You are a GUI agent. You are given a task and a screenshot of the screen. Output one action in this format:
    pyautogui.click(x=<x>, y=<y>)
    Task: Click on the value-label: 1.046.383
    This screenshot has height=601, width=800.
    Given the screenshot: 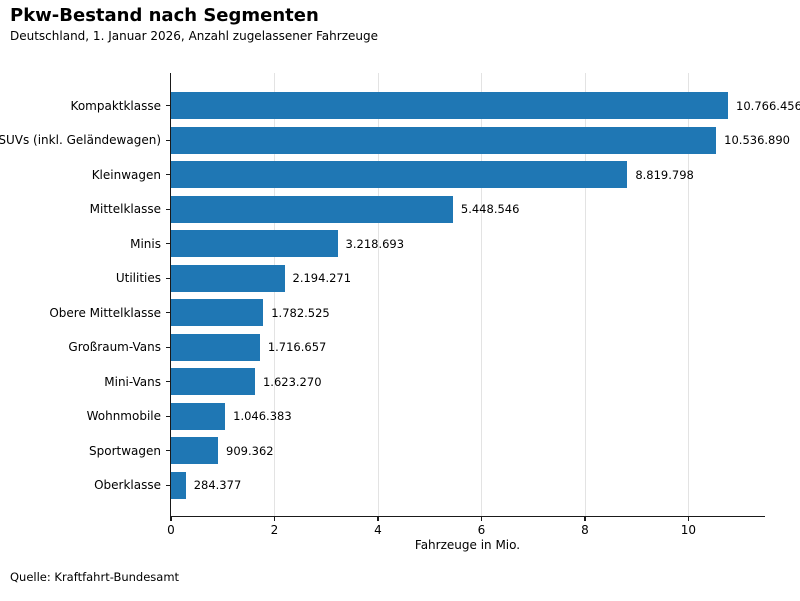 What is the action you would take?
    pyautogui.click(x=262, y=416)
    